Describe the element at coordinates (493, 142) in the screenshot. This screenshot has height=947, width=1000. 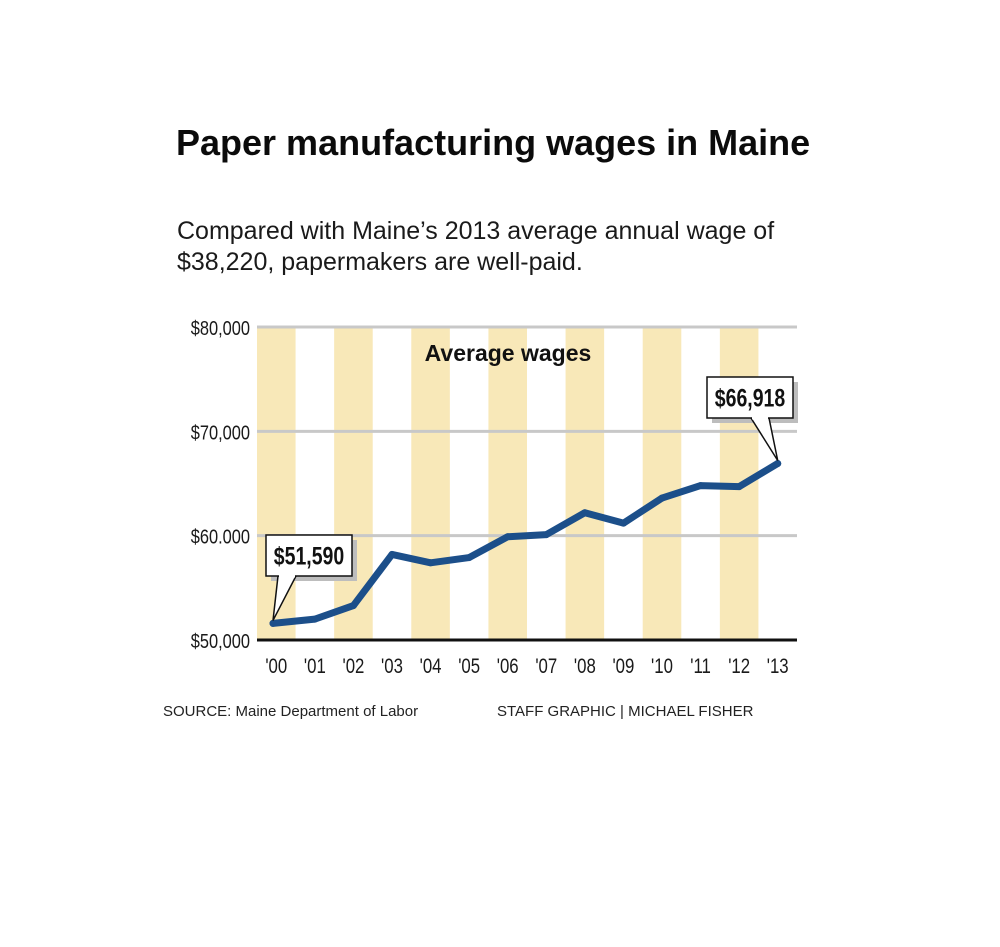
I see `chart-headline: Paper manufacturing wages in Maine` at that location.